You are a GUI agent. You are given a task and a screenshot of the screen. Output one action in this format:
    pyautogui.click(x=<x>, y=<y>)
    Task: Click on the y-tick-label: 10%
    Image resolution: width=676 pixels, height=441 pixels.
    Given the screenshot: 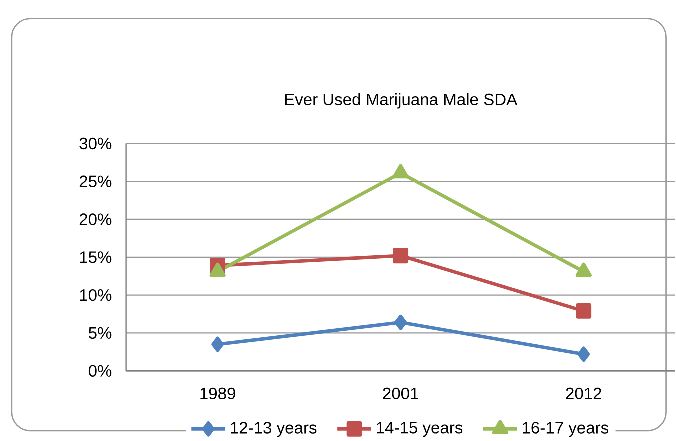 What is the action you would take?
    pyautogui.click(x=96, y=295)
    